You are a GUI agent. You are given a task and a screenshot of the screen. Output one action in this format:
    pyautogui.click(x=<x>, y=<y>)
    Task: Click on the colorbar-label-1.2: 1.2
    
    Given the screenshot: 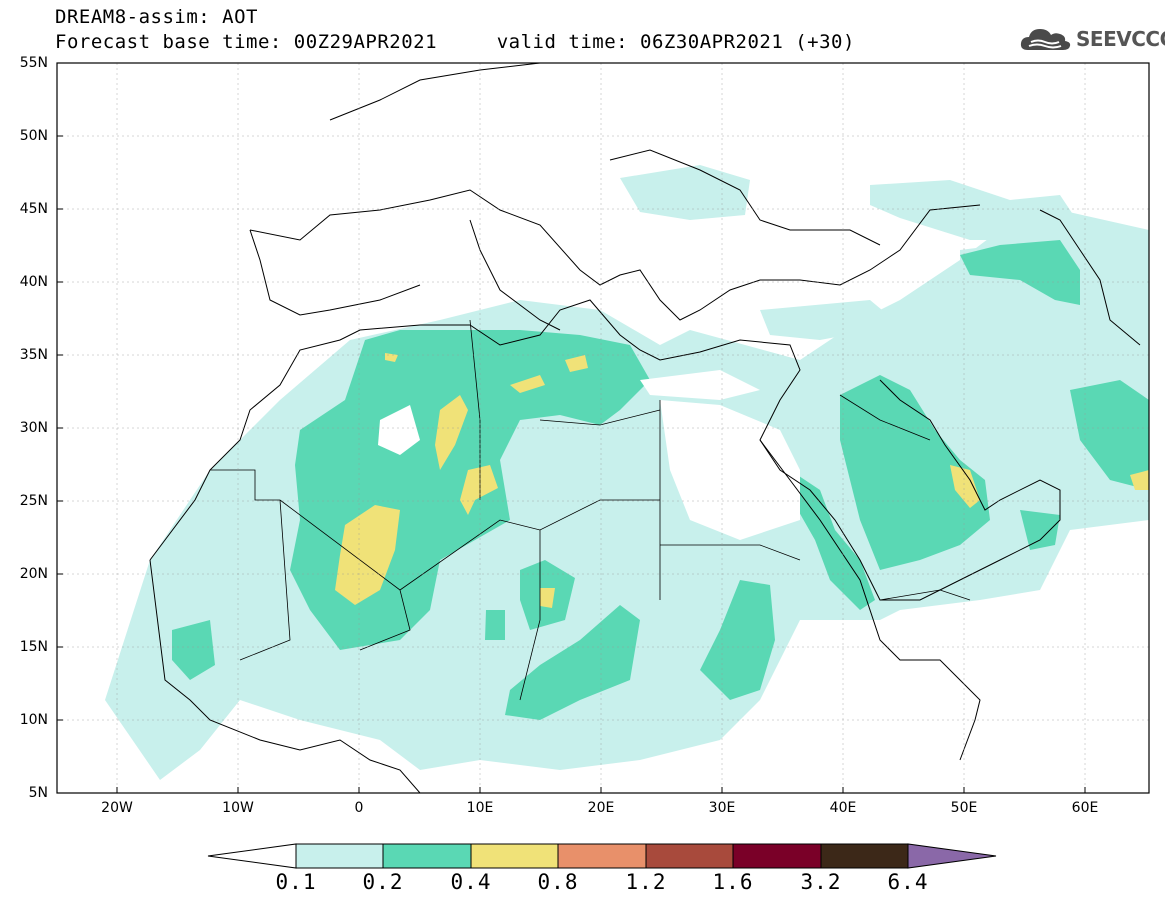 What is the action you would take?
    pyautogui.click(x=646, y=882)
    